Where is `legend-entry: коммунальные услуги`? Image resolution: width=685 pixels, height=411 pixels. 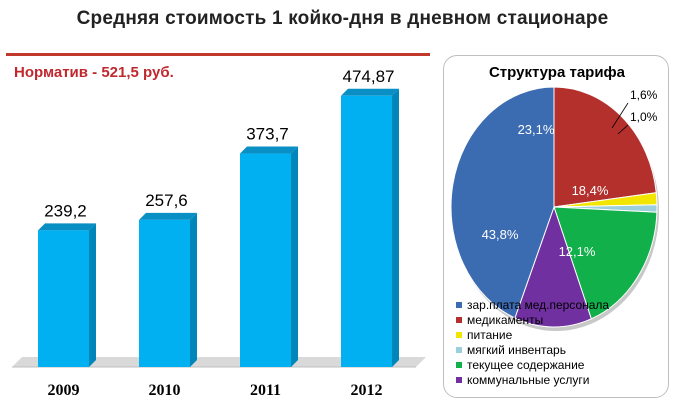
legend-entry: коммунальные услуги is located at coordinates (532, 379).